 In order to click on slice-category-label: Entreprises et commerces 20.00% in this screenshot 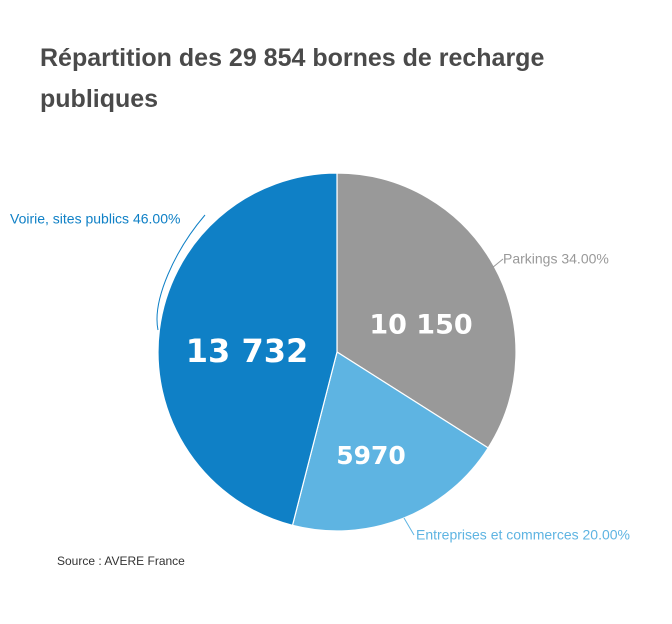, I will do `click(523, 535)`.